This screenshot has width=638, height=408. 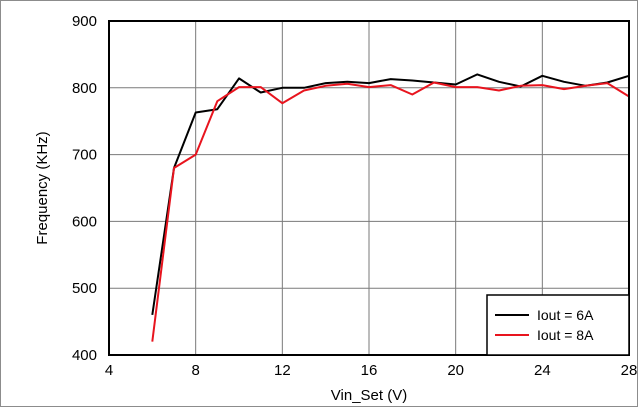 I want to click on y-tick-label: 800, so click(x=84, y=88).